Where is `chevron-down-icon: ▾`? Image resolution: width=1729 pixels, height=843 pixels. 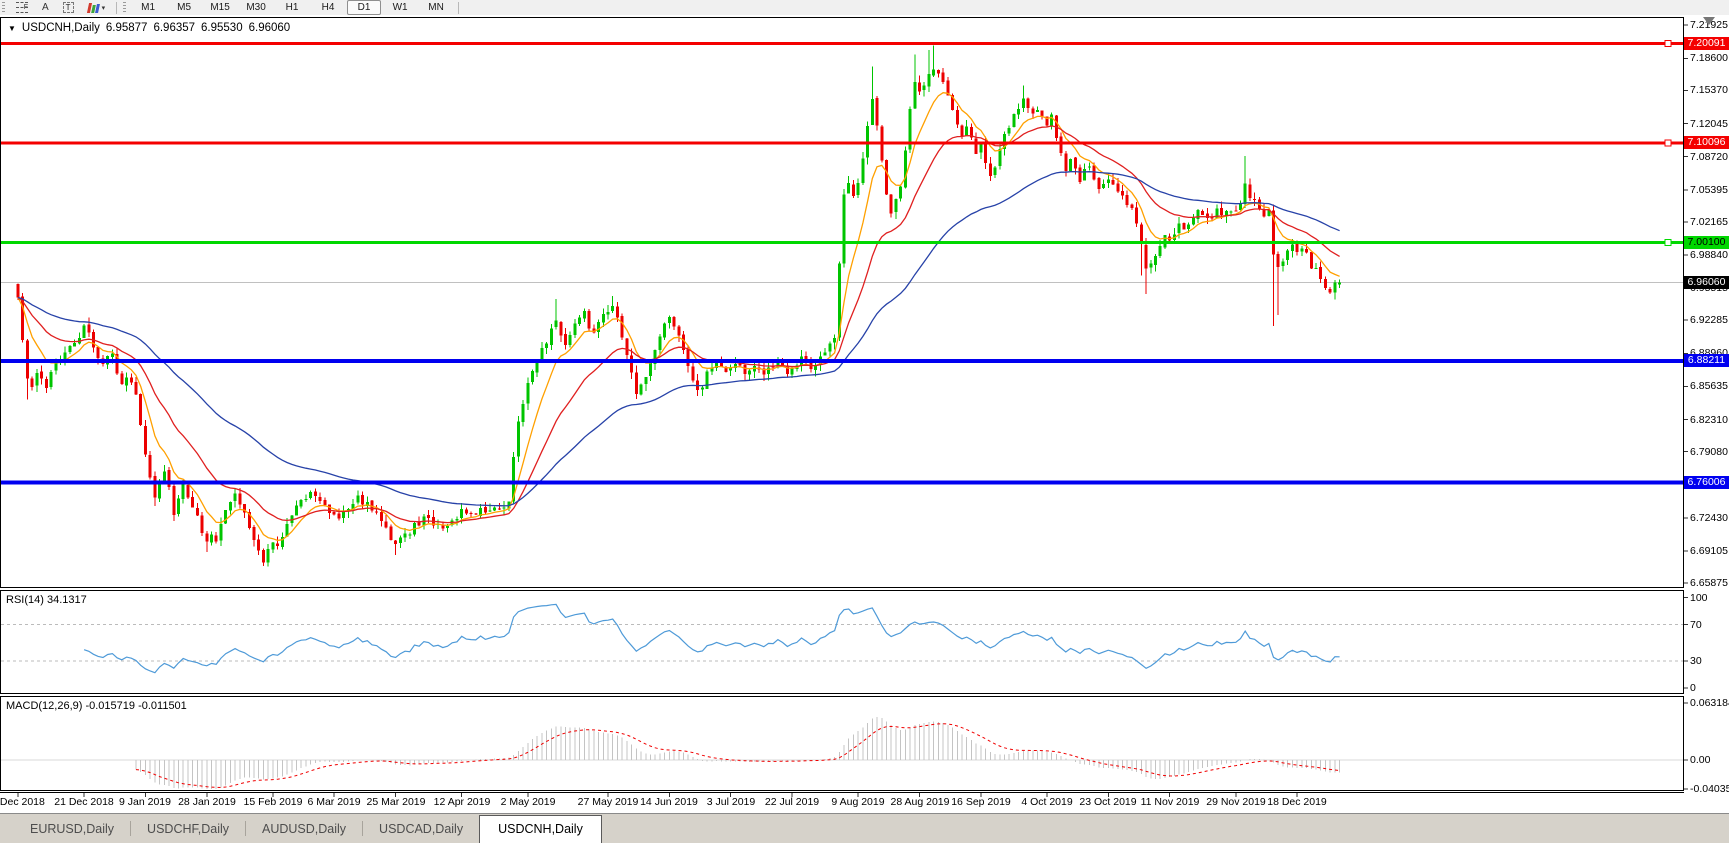
chevron-down-icon: ▾ is located at coordinates (103, 8).